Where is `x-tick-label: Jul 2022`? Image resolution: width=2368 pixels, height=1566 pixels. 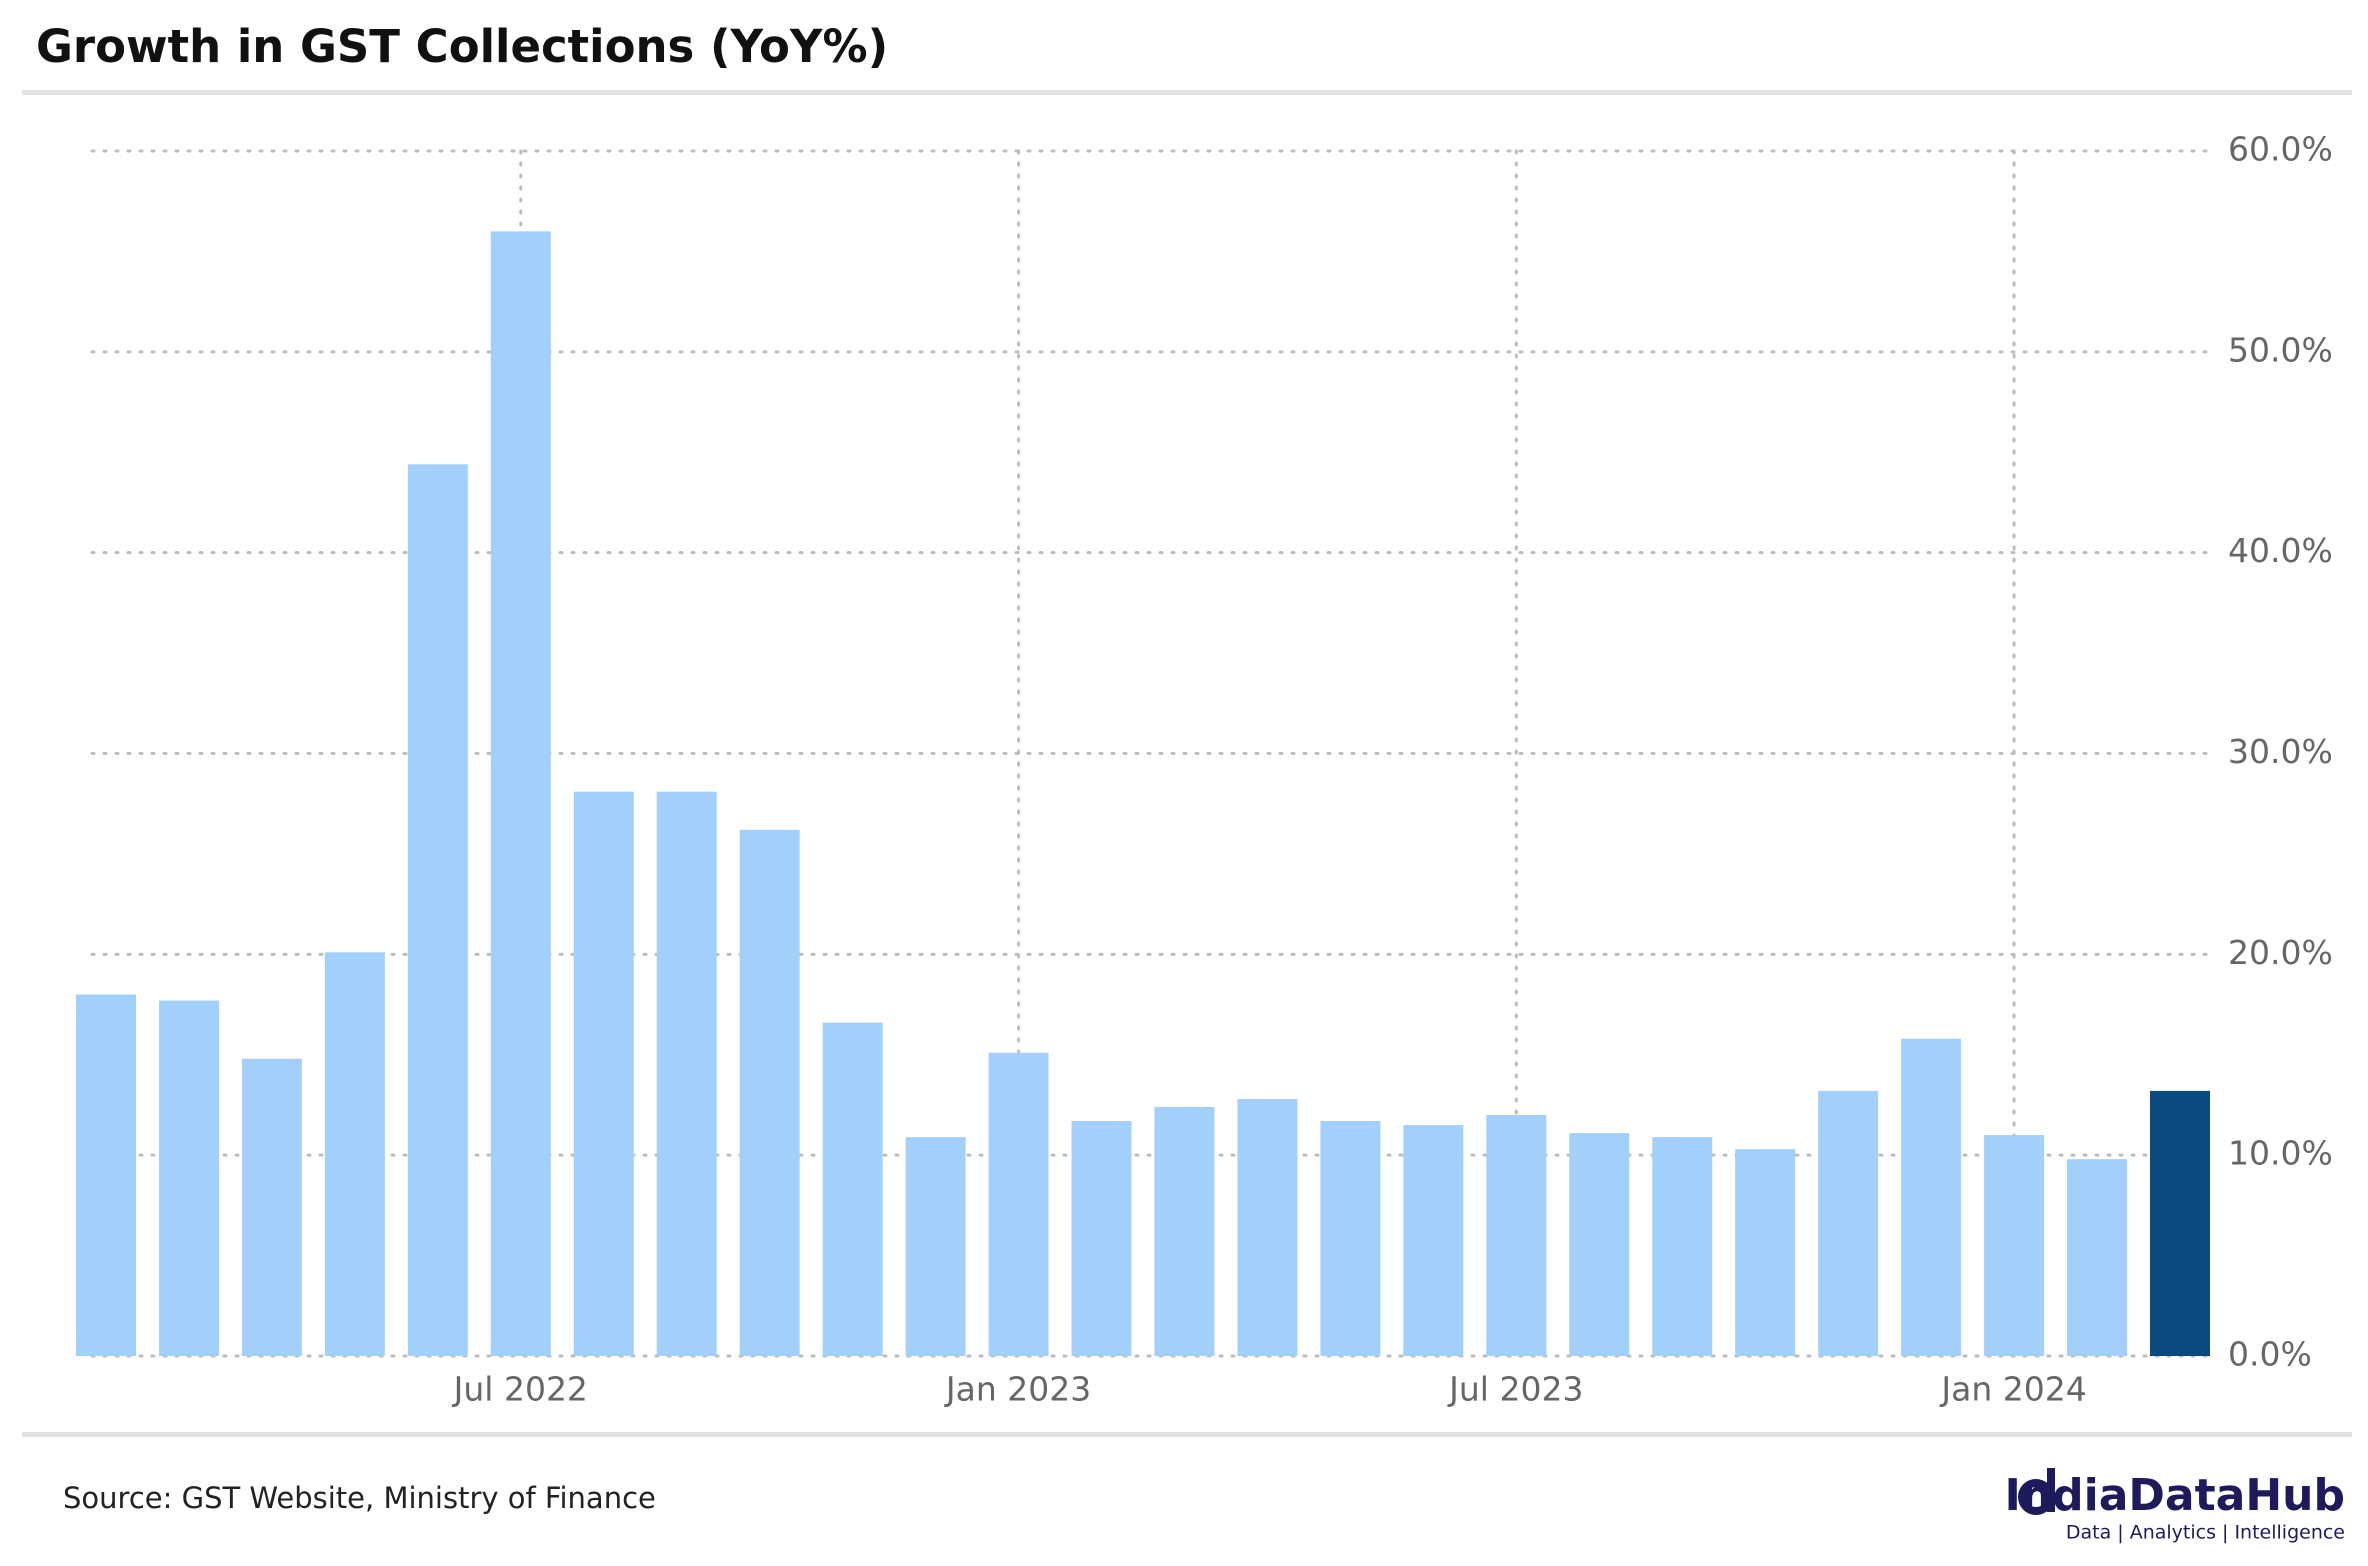 x-tick-label: Jul 2022 is located at coordinates (520, 1389).